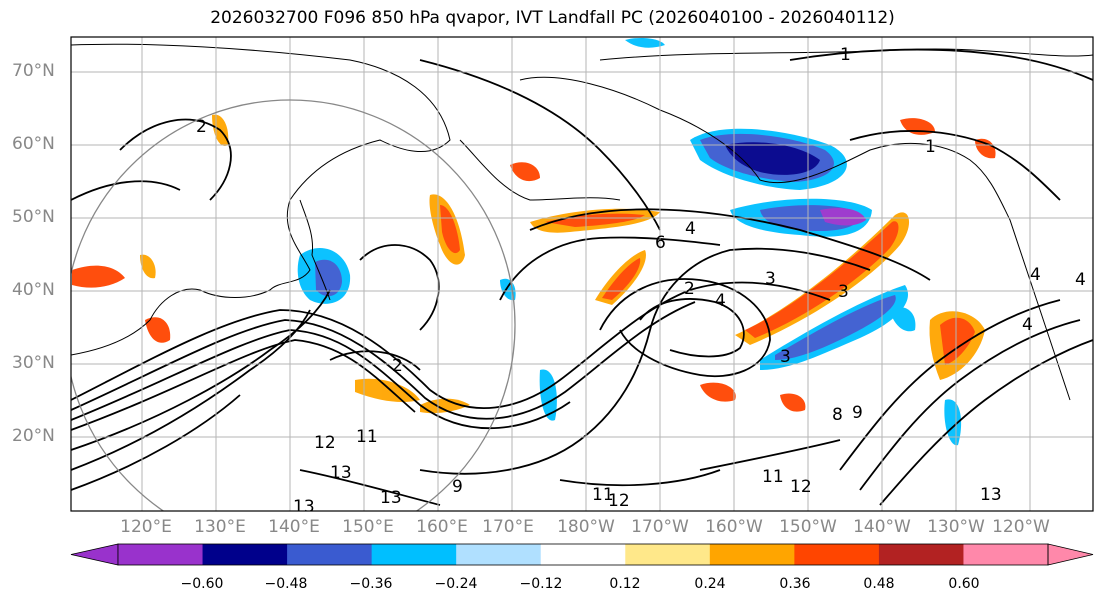 Image resolution: width=1105 pixels, height=604 pixels. What do you see at coordinates (964, 584) in the screenshot?
I see `colorbar-tick: 0.60` at bounding box center [964, 584].